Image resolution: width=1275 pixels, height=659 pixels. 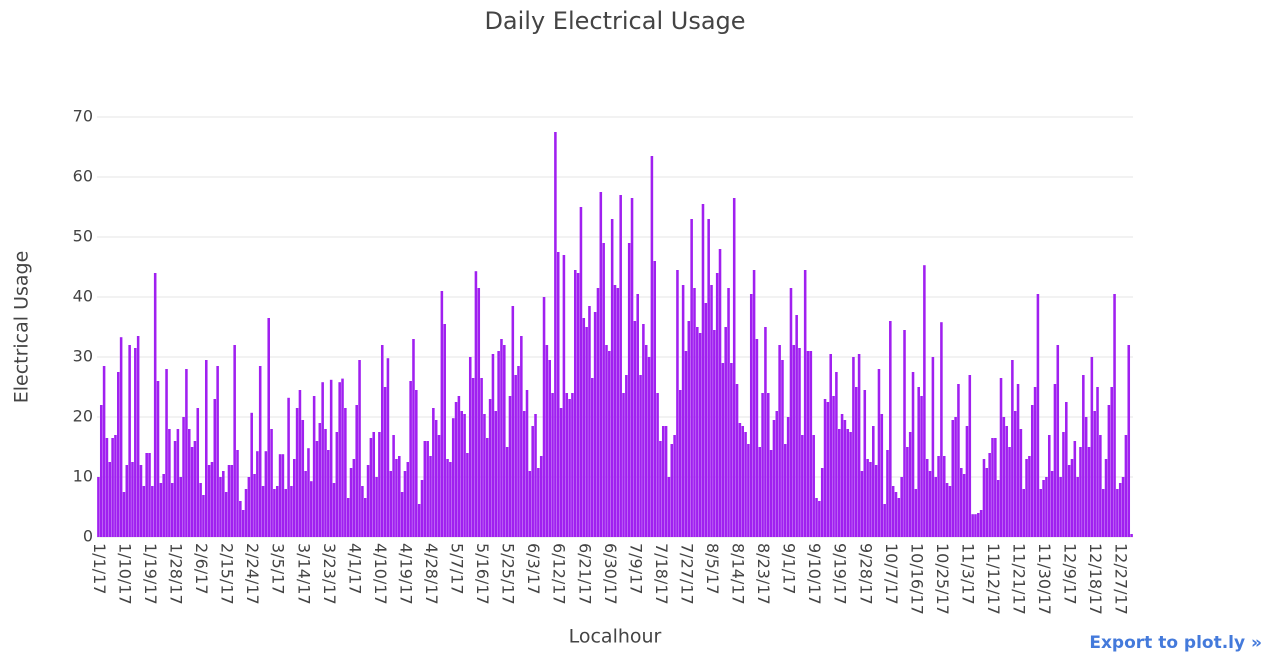 What do you see at coordinates (615, 637) in the screenshot?
I see `x-axis-title: Localhour` at bounding box center [615, 637].